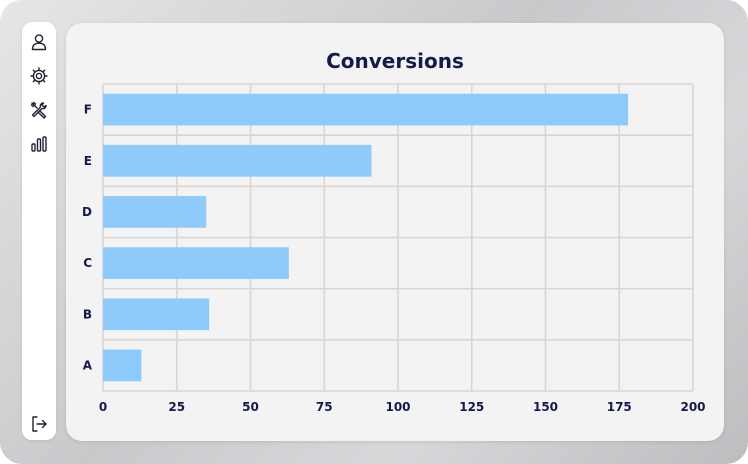 This screenshot has width=748, height=464. I want to click on user-icon, so click(39, 42).